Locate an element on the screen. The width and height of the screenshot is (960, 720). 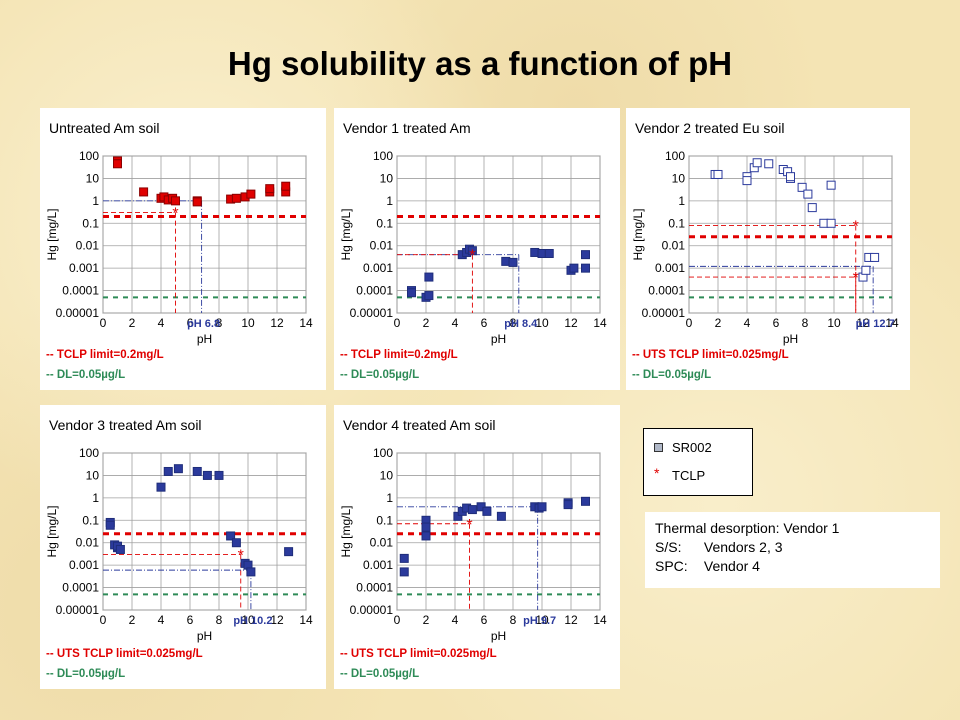
note-value: Vendor 1 is located at coordinates (811, 528).